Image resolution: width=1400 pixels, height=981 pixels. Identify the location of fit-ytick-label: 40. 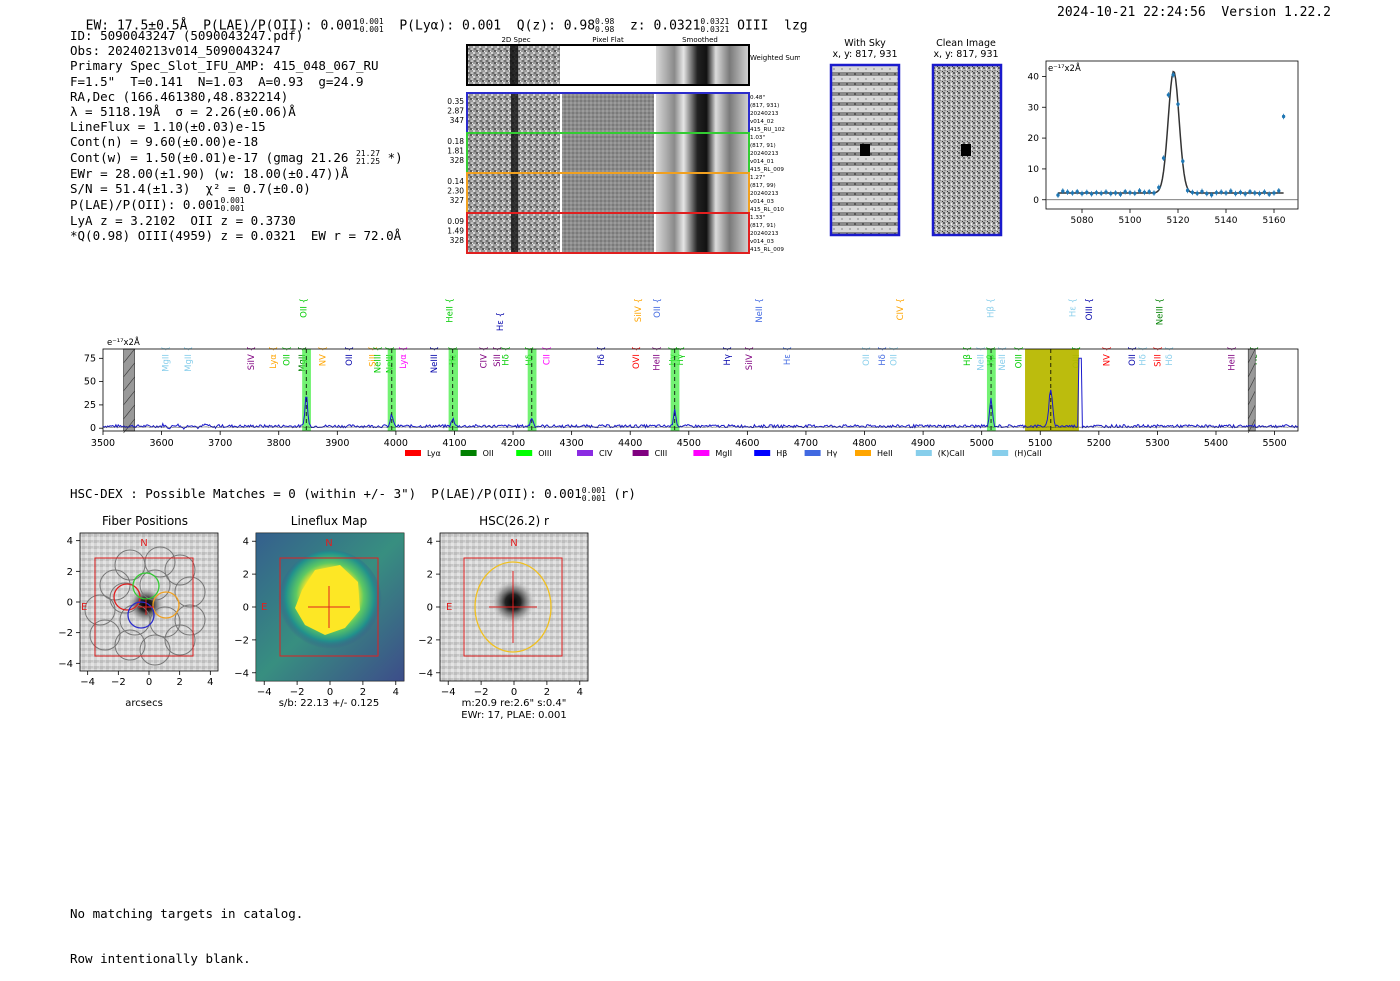
(1034, 77).